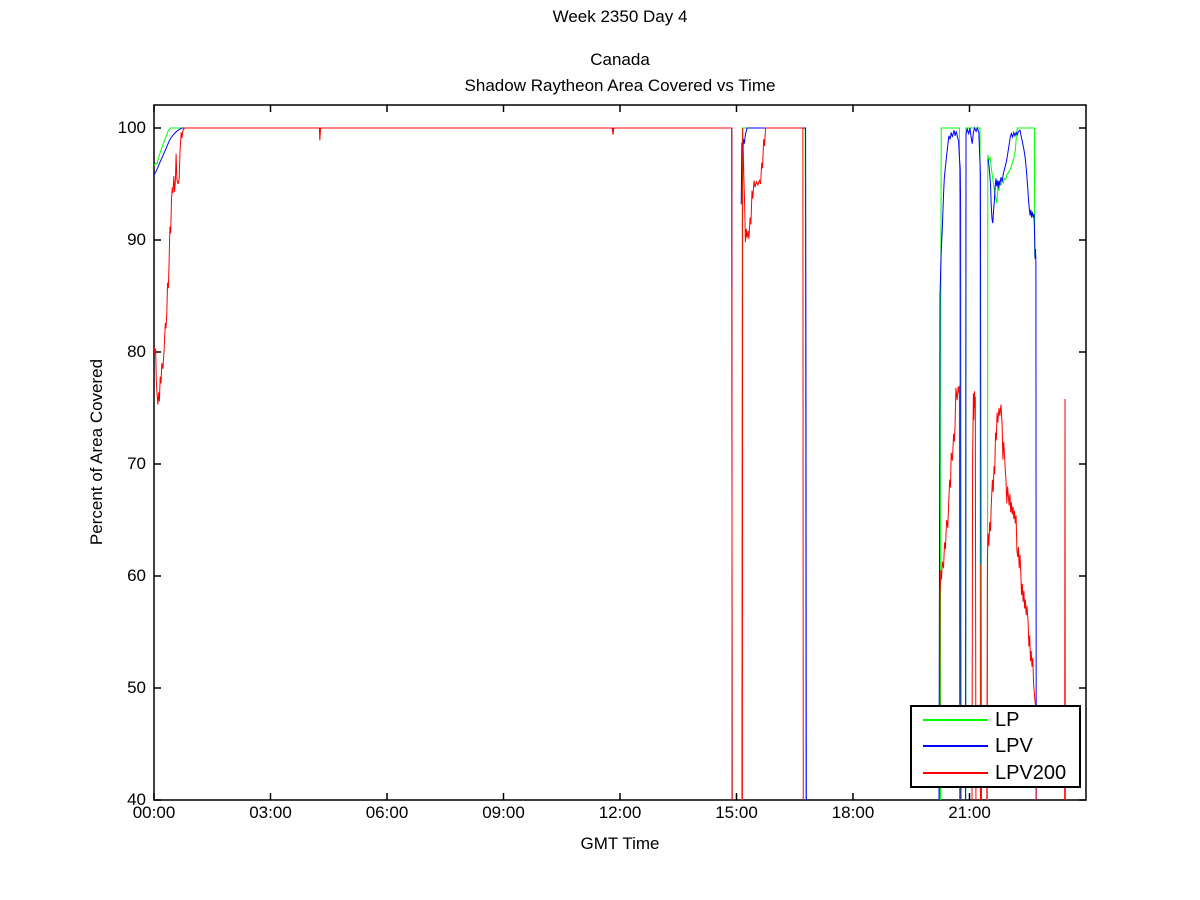  Describe the element at coordinates (136, 687) in the screenshot. I see `y-tick-50: 50` at that location.